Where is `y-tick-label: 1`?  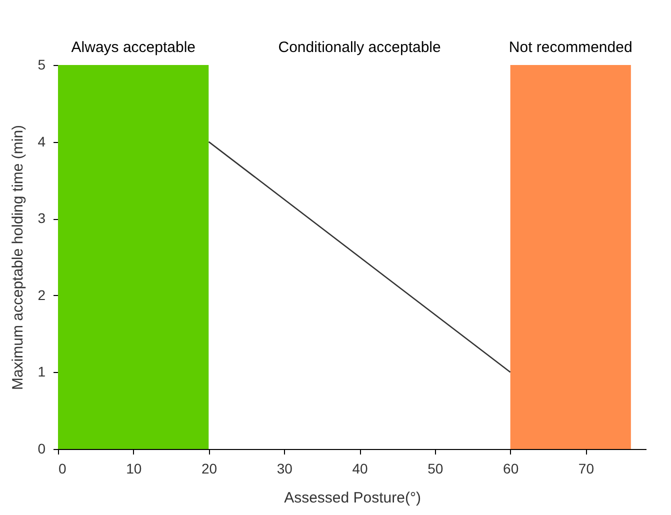 y-tick-label: 1 is located at coordinates (42, 372).